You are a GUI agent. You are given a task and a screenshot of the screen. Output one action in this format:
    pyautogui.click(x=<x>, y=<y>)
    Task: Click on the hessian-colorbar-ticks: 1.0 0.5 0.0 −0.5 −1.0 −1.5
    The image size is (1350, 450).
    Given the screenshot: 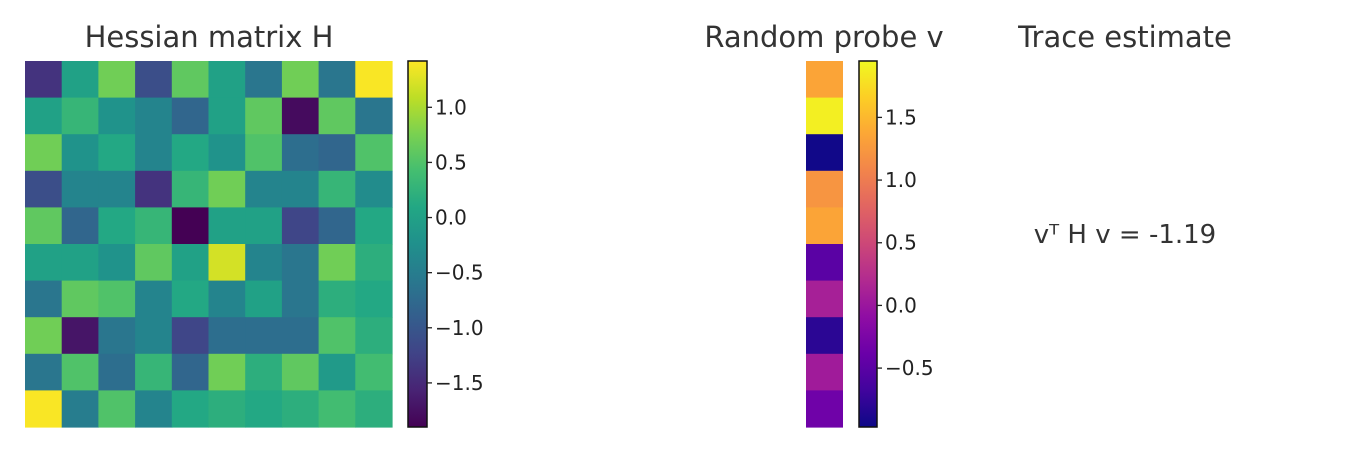 What is the action you would take?
    pyautogui.click(x=455, y=245)
    